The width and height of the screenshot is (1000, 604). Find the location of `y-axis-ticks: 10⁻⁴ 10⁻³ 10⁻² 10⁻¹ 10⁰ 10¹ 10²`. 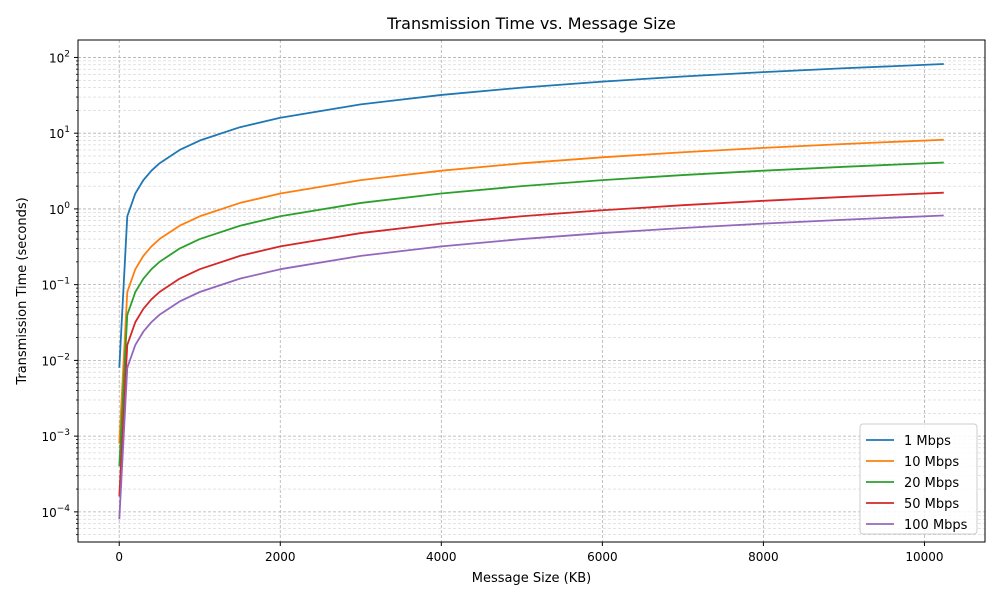

y-axis-ticks: 10⁻⁴ 10⁻³ 10⁻² 10⁻¹ 10⁰ 10¹ 10² is located at coordinates (59, 292).